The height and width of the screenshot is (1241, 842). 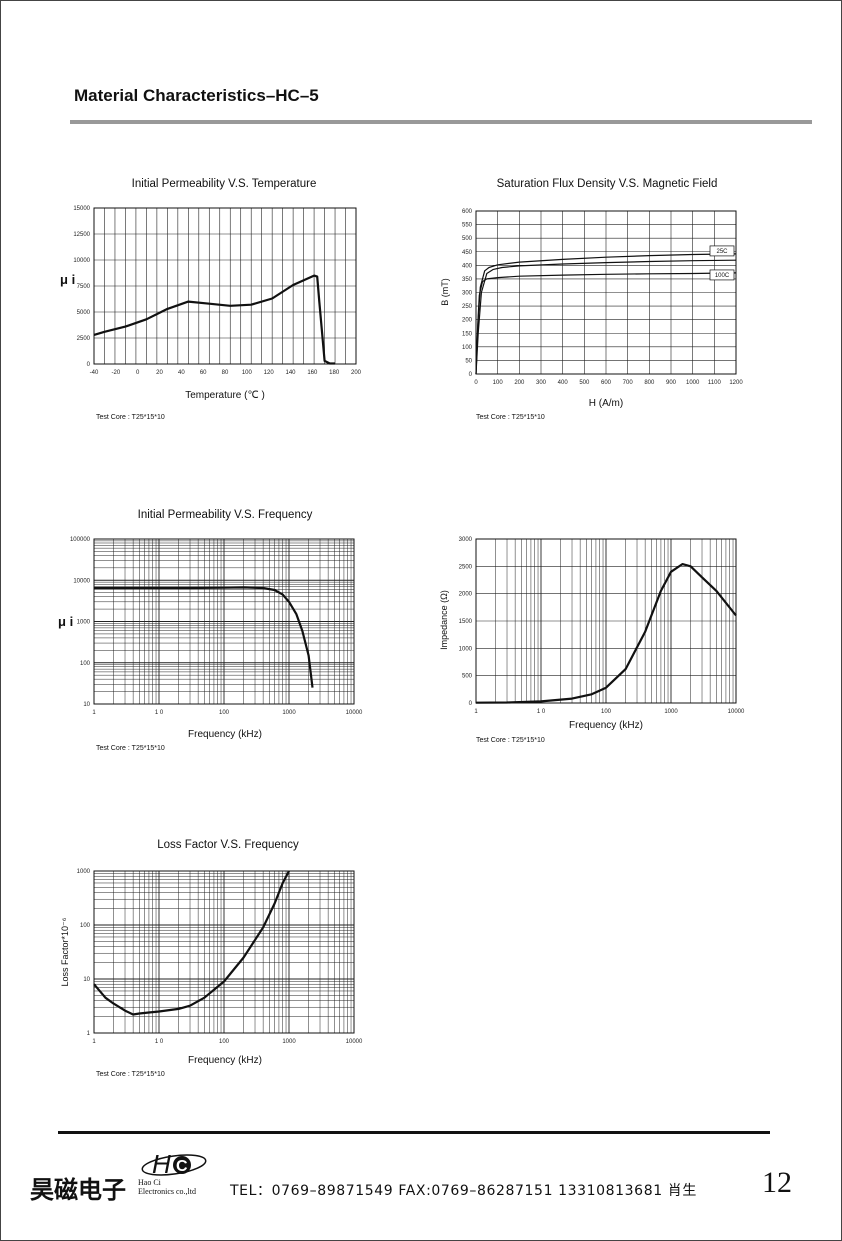 I want to click on y-tick-label: 5000, so click(x=84, y=313).